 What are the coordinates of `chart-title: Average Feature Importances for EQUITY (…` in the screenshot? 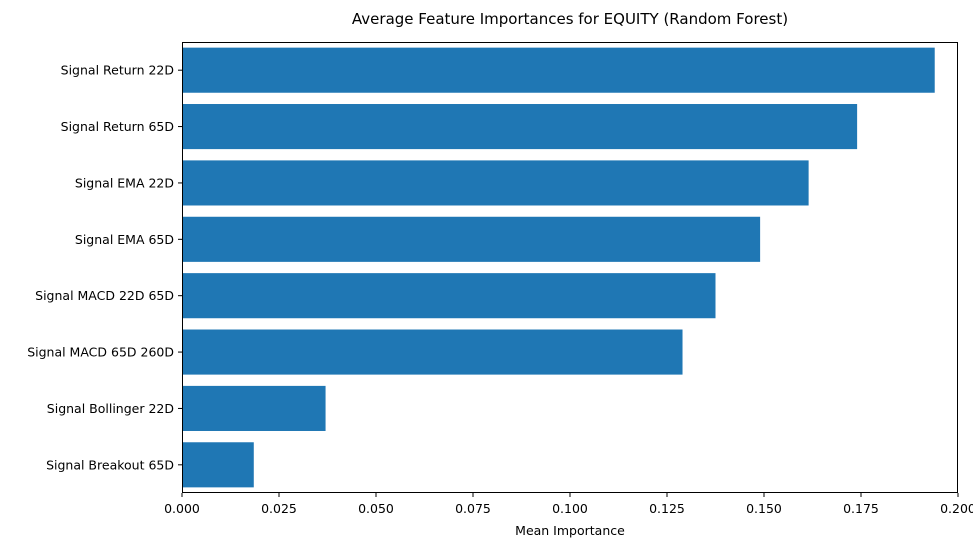 It's located at (570, 19).